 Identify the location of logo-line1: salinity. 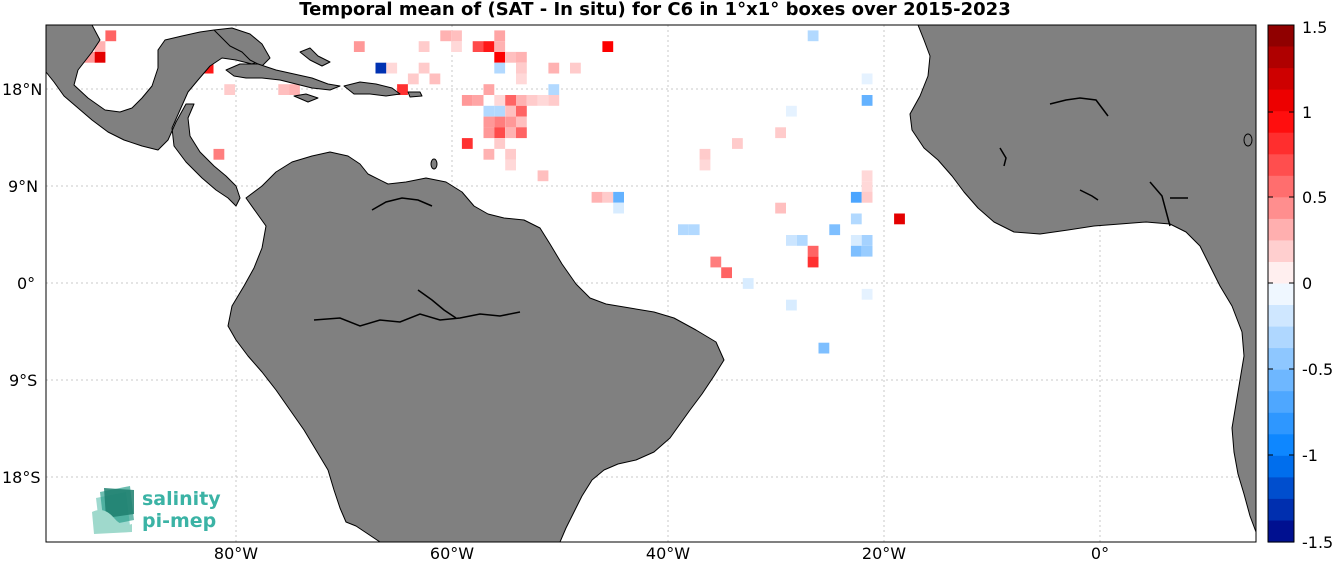
(181, 499).